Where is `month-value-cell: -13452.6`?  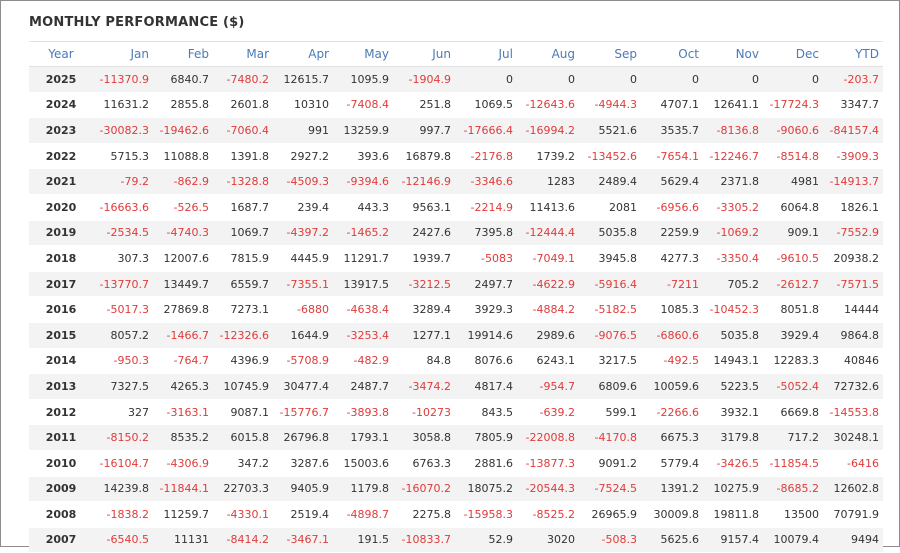
month-value-cell: -13452.6 is located at coordinates (610, 156).